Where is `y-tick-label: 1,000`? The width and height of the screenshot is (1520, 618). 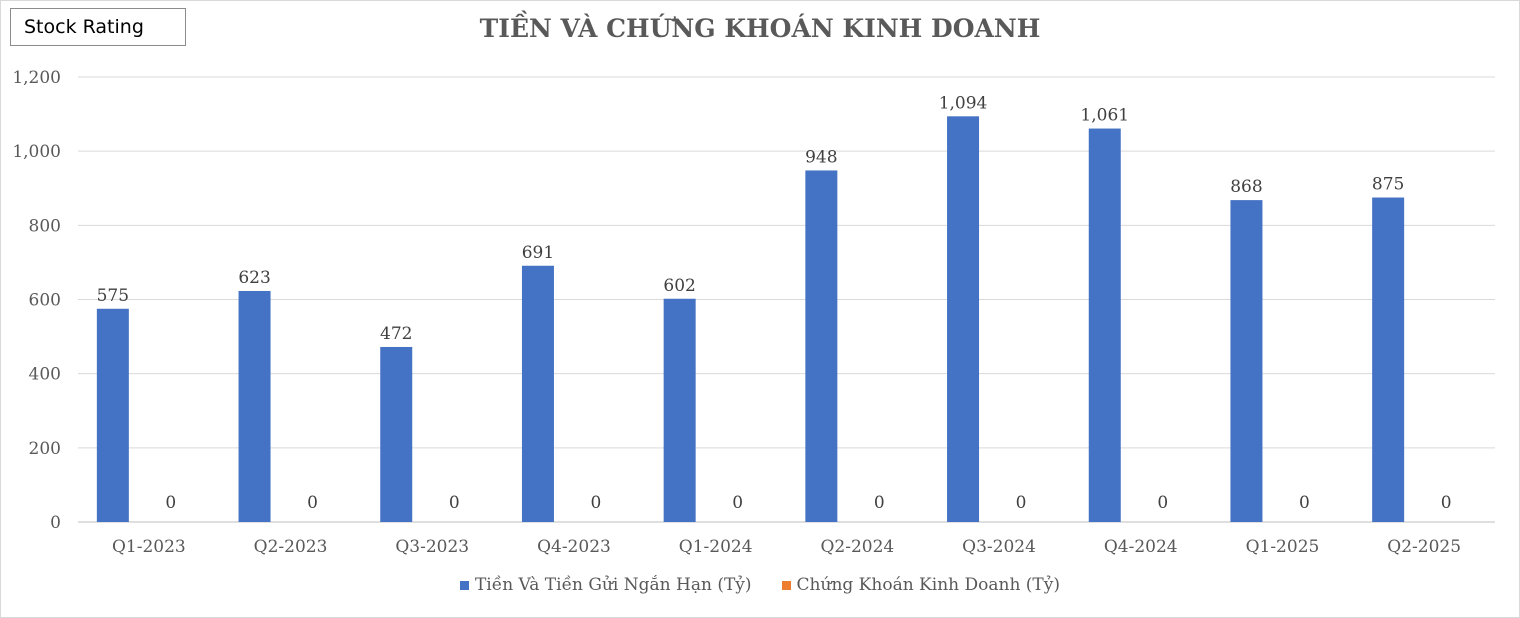 y-tick-label: 1,000 is located at coordinates (36, 152).